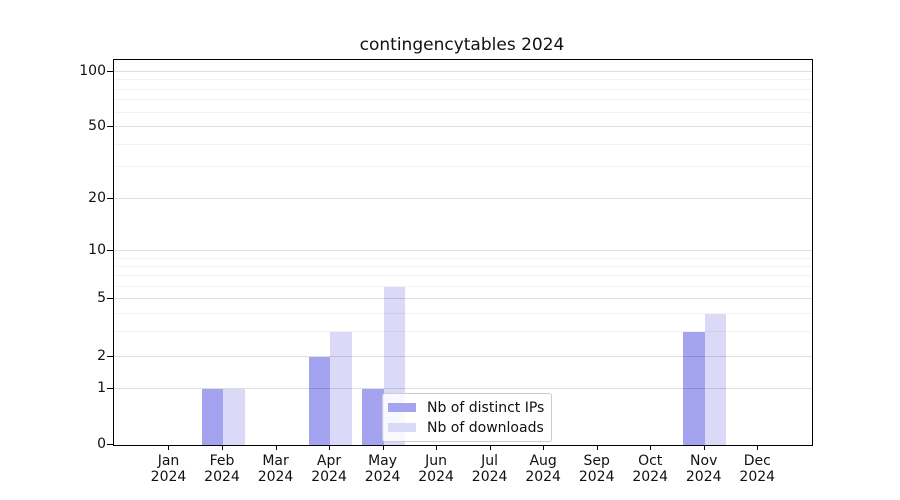  Describe the element at coordinates (101, 387) in the screenshot. I see `y-tick-label-1: 1` at that location.